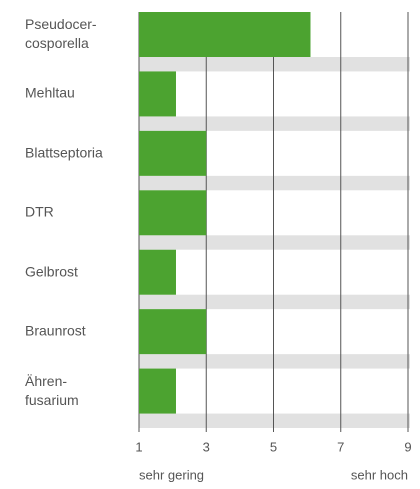  Describe the element at coordinates (340, 446) in the screenshot. I see `x-tick-label: 7` at that location.